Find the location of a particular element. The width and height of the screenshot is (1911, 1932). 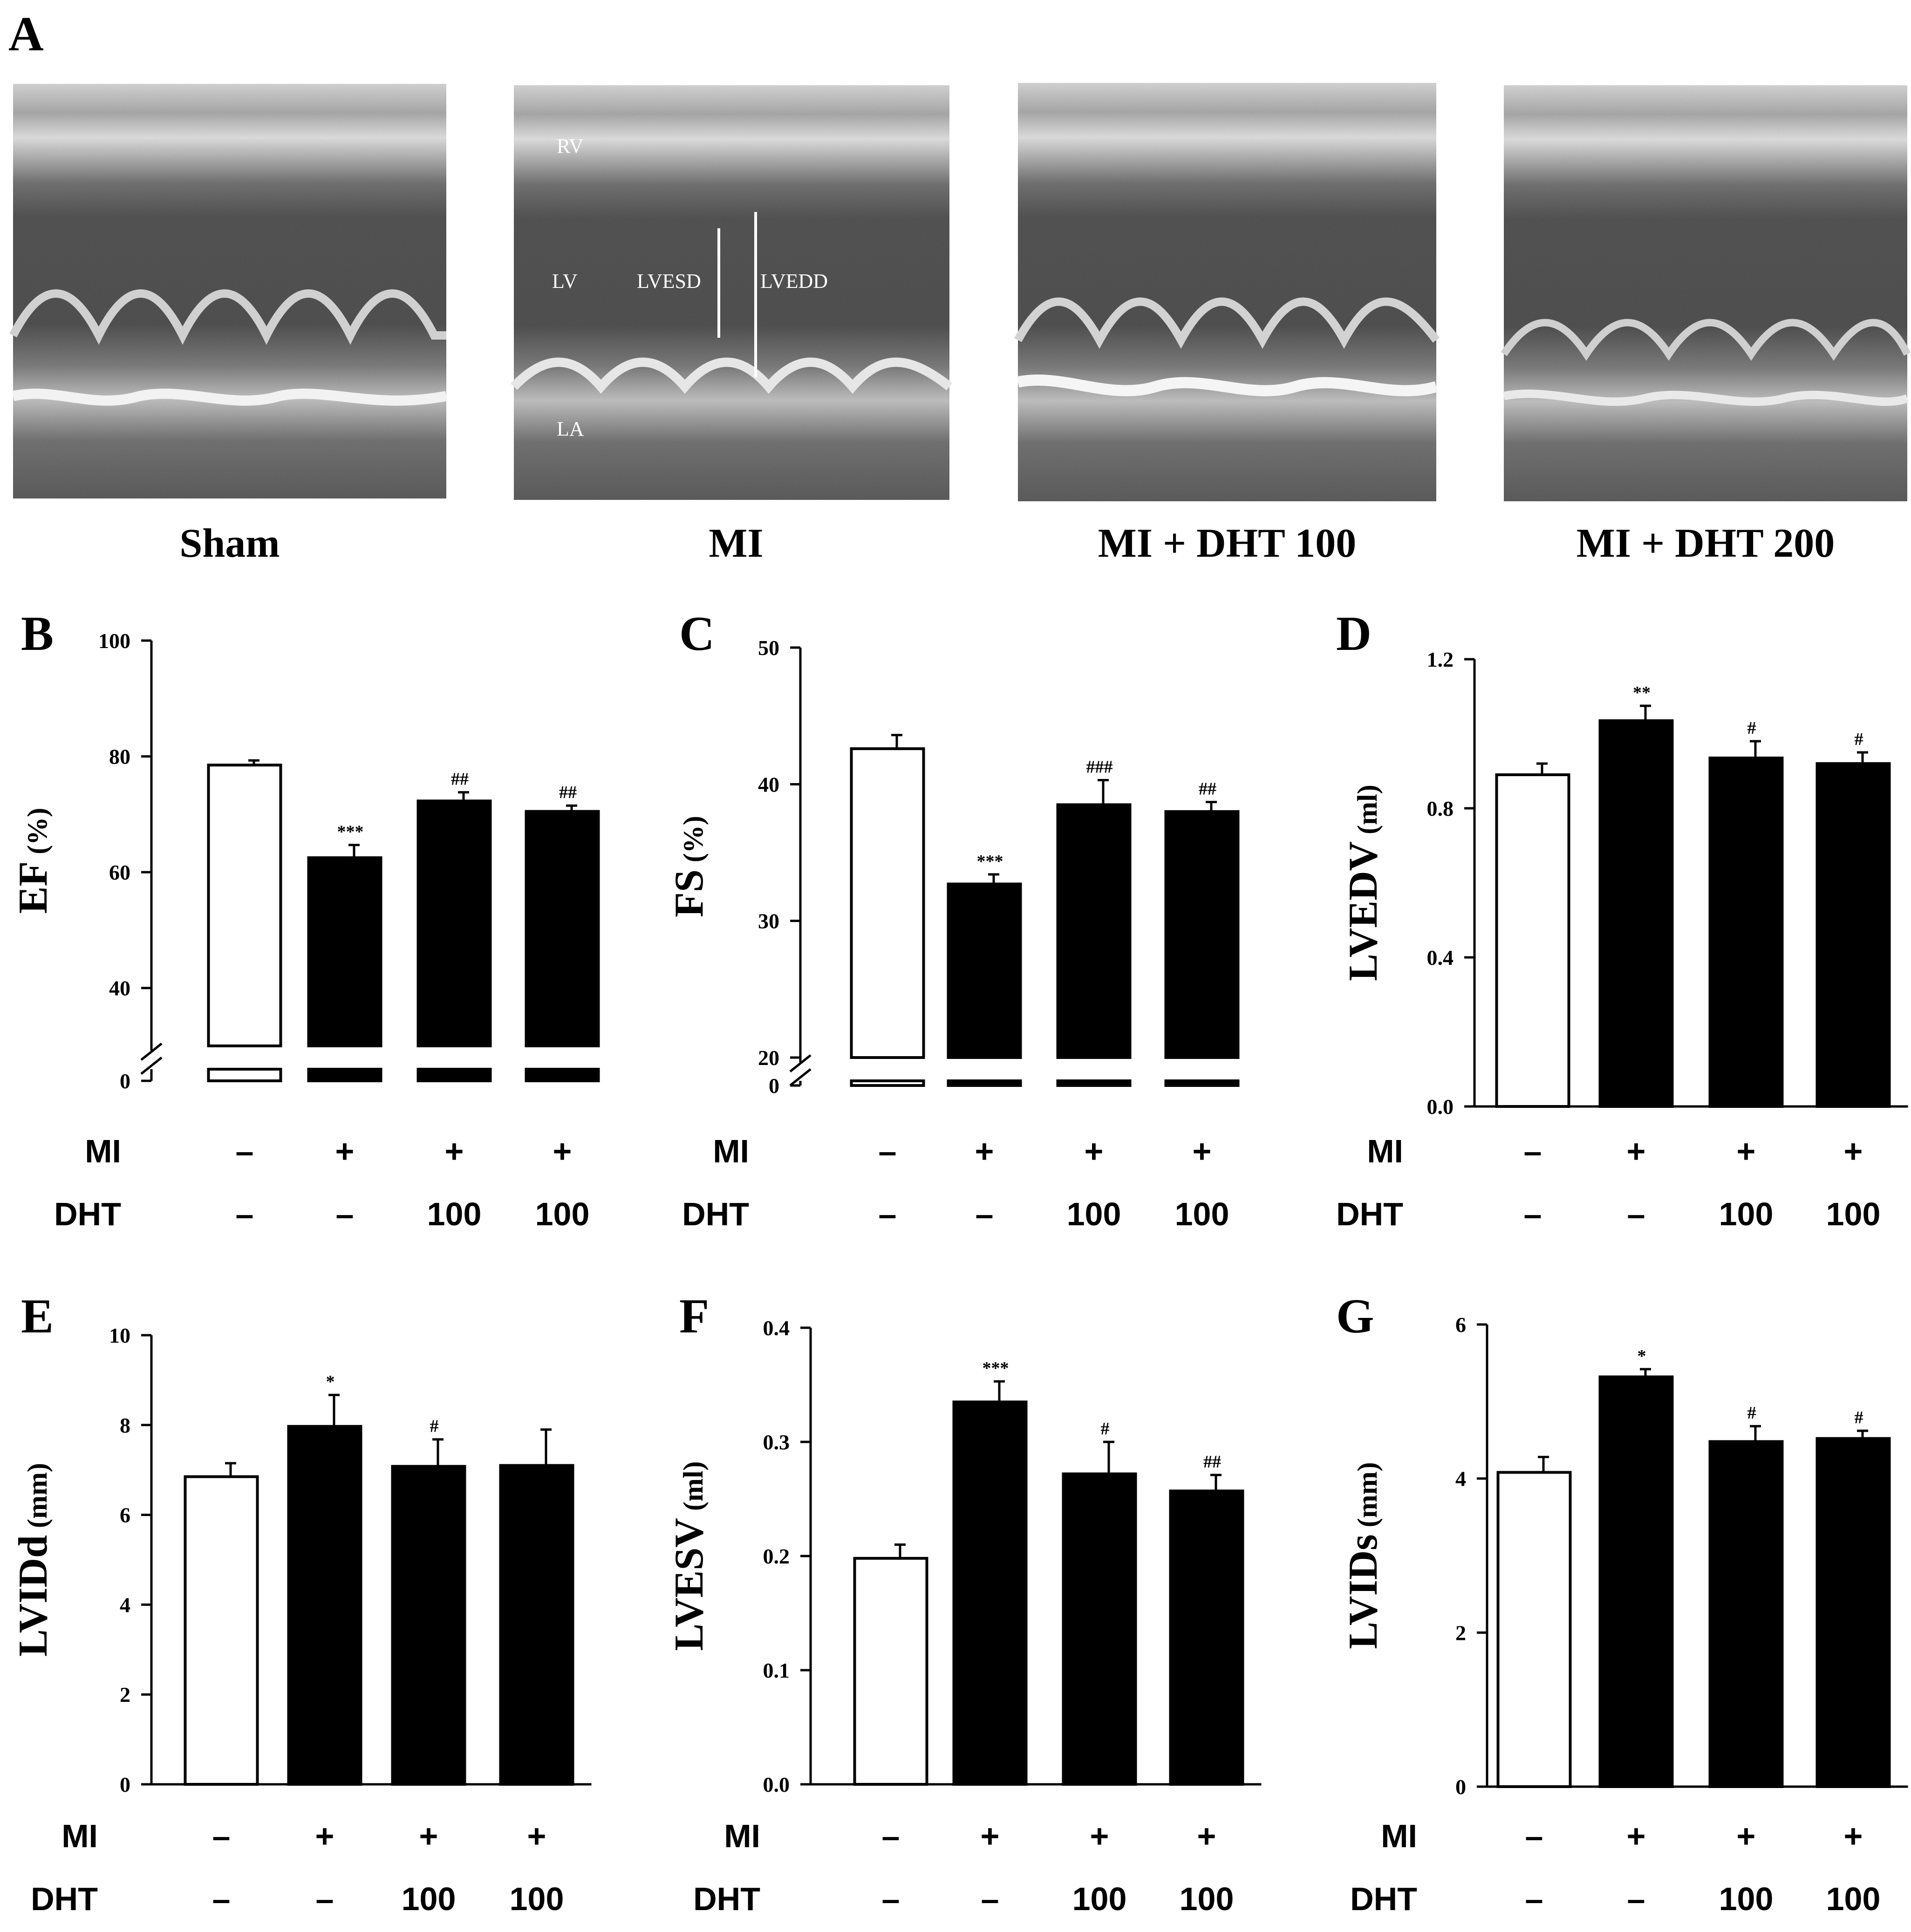

y-tick-label-e: 2 is located at coordinates (125, 1695).